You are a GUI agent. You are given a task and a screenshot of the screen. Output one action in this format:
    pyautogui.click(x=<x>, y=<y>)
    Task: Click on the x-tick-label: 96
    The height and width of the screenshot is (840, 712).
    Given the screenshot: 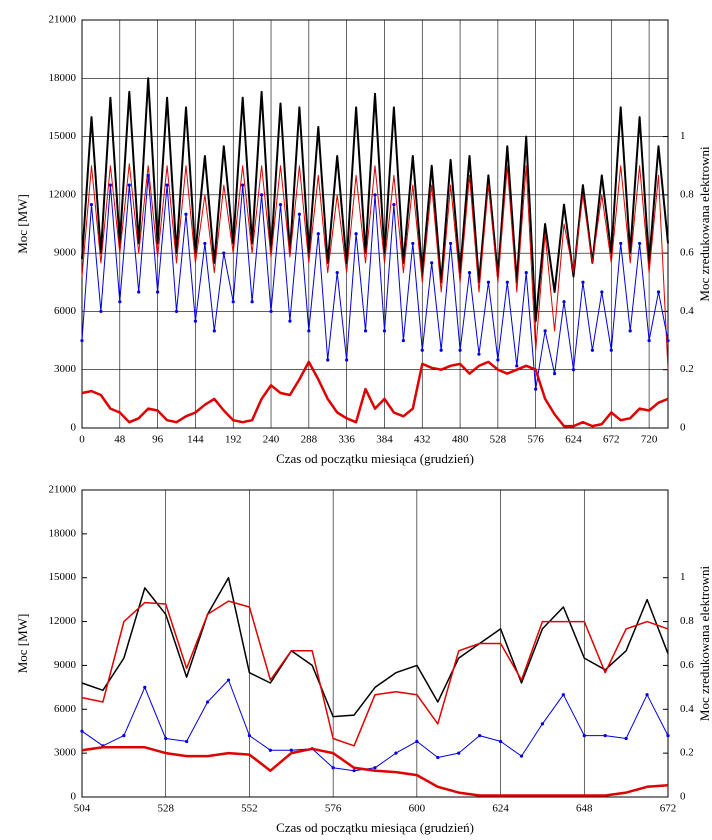 What is the action you would take?
    pyautogui.click(x=158, y=440)
    